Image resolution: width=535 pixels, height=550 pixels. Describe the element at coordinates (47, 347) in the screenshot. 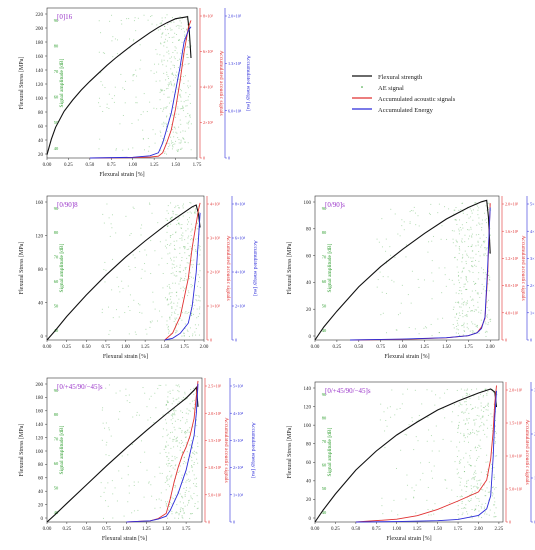

I see `x-tick-label: 0.00` at that location.